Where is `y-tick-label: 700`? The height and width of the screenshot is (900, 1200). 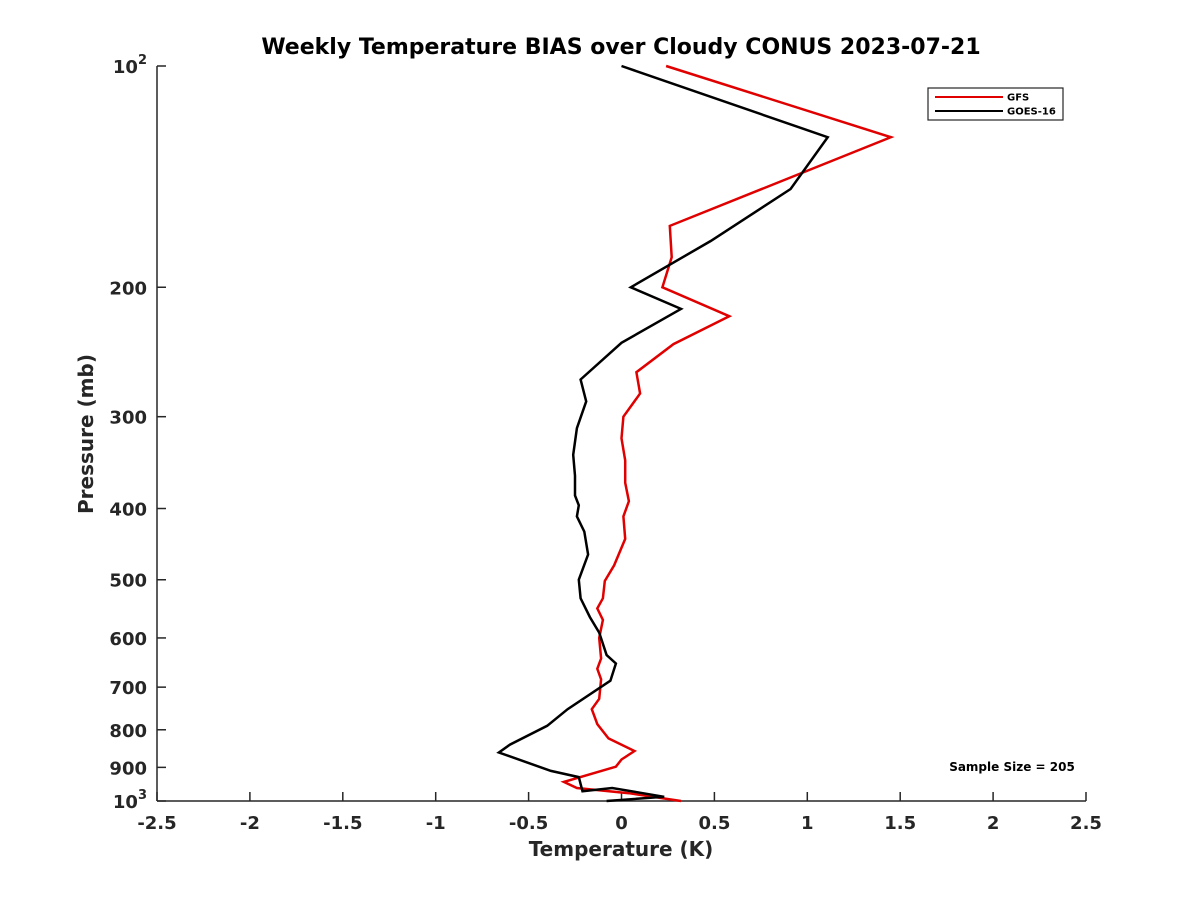
y-tick-label: 700 is located at coordinates (128, 688).